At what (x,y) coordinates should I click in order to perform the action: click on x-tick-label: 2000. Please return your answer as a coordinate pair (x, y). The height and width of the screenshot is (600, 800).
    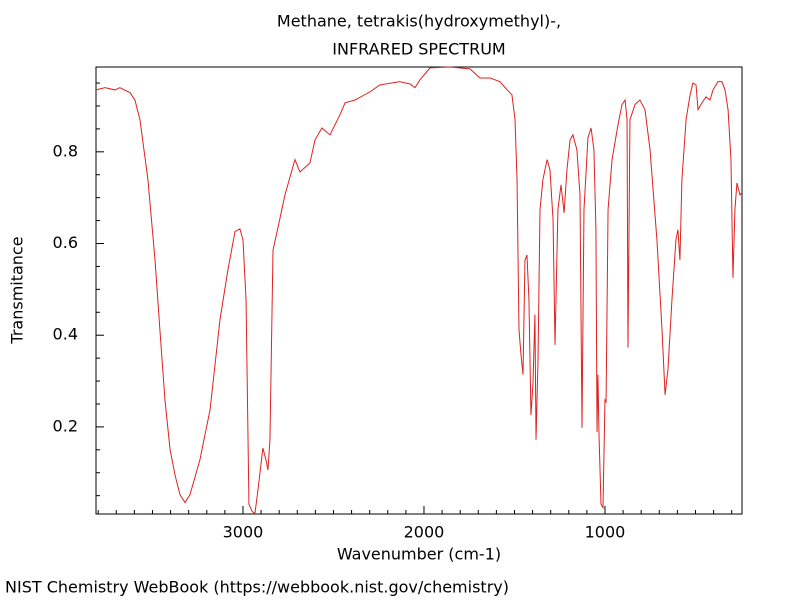
    Looking at the image, I should click on (424, 532).